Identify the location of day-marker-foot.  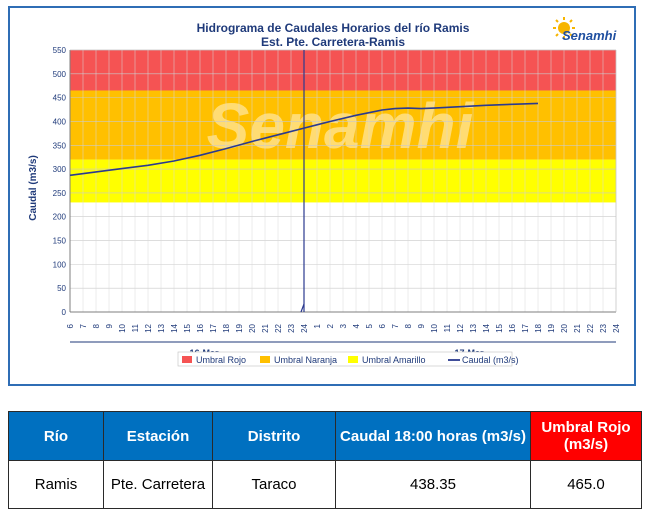
(302, 308).